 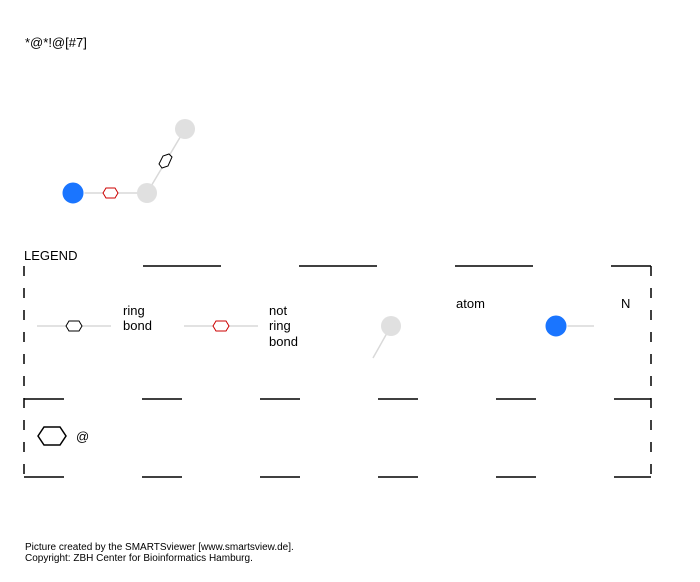 What do you see at coordinates (283, 341) in the screenshot?
I see `legend-not-ring-bond-label: bond` at bounding box center [283, 341].